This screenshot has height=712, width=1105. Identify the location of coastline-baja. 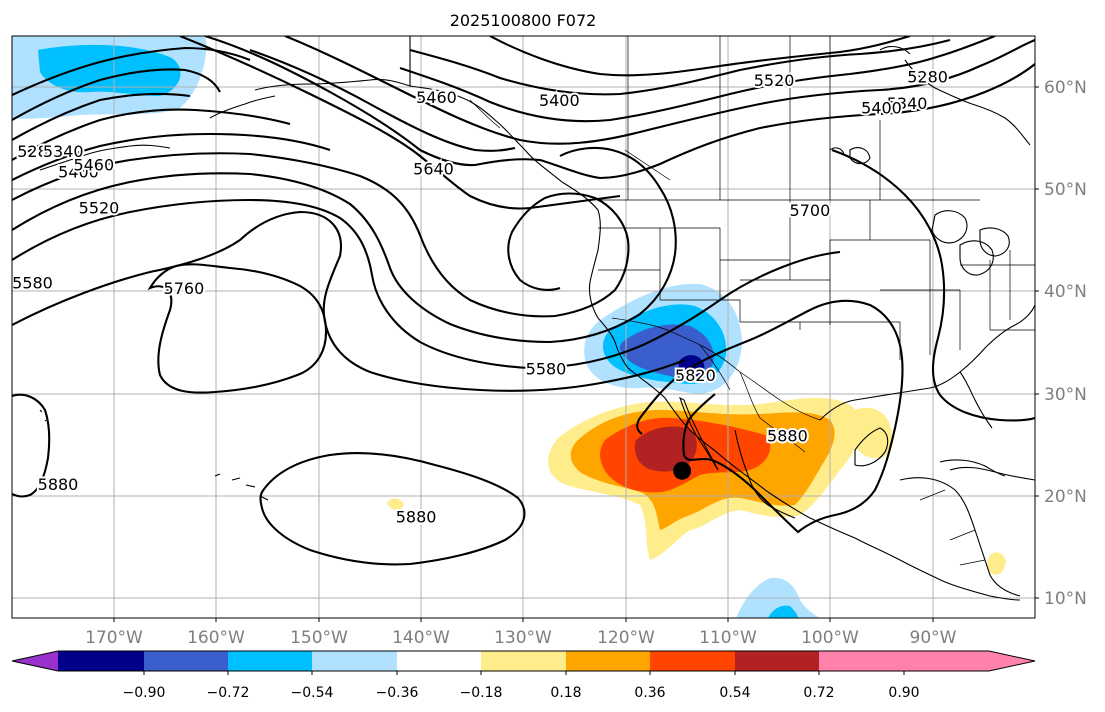
(699, 433).